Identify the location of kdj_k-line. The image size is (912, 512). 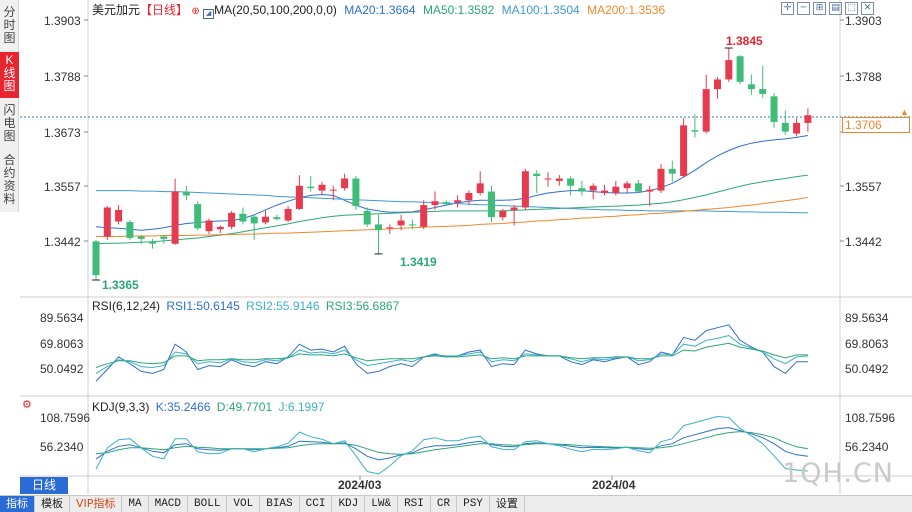
(451, 444).